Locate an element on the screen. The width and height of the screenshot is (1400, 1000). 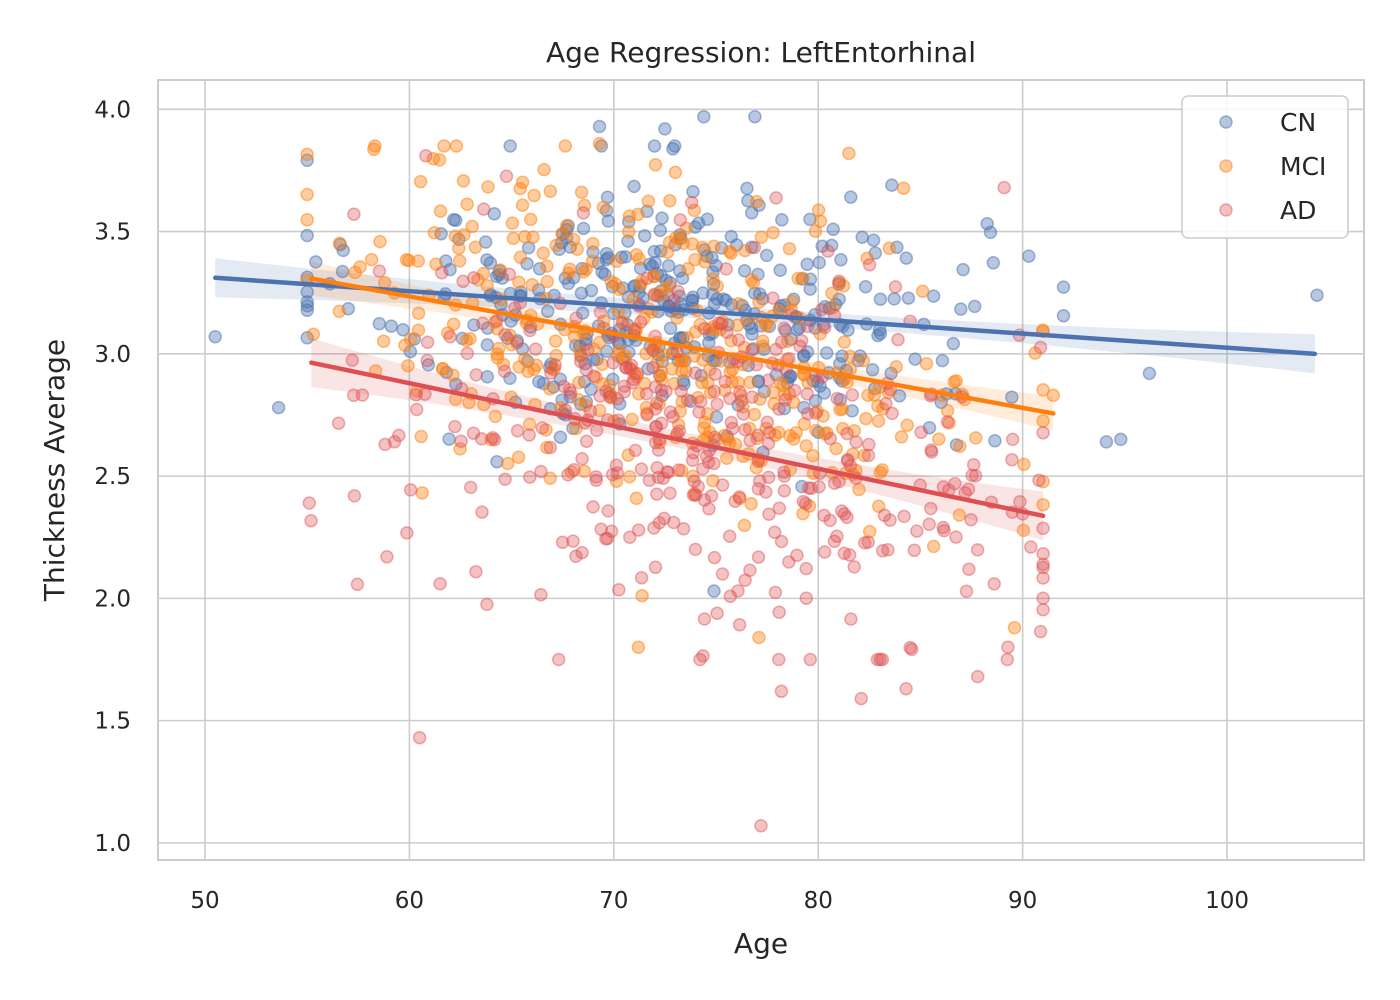
fit-line-ad is located at coordinates (677, 439).